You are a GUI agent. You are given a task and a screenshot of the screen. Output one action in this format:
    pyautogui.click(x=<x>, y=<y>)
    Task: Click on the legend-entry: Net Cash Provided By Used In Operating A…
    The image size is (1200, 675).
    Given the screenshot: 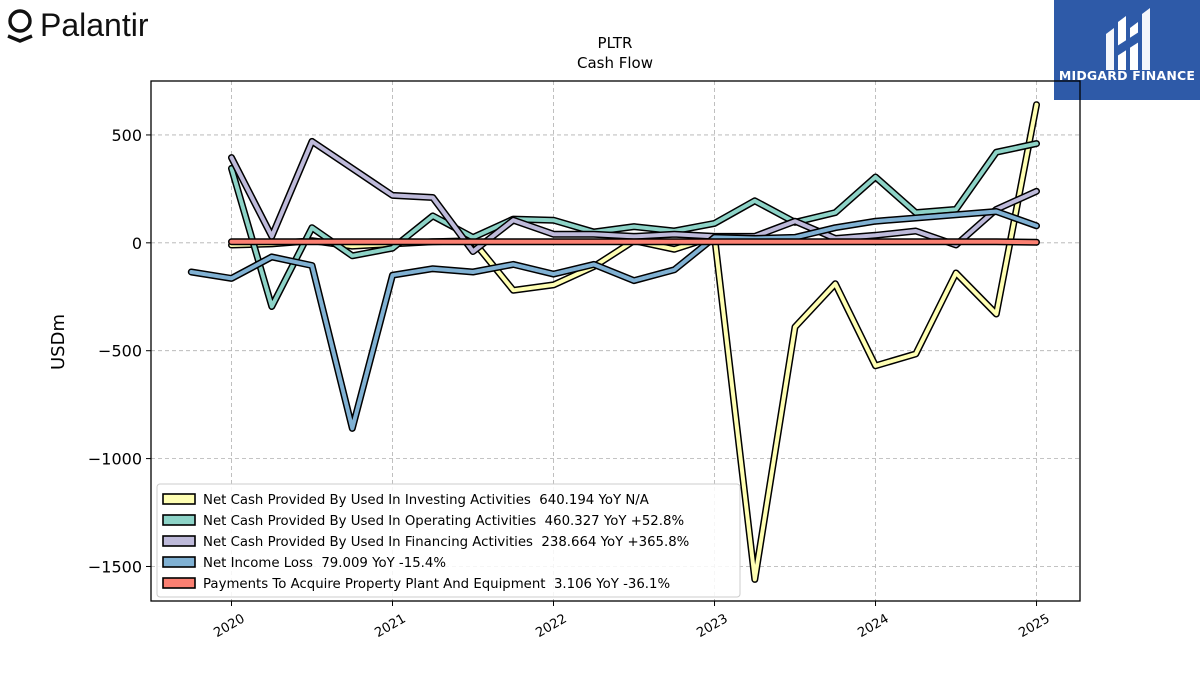 What is the action you would take?
    pyautogui.click(x=443, y=521)
    